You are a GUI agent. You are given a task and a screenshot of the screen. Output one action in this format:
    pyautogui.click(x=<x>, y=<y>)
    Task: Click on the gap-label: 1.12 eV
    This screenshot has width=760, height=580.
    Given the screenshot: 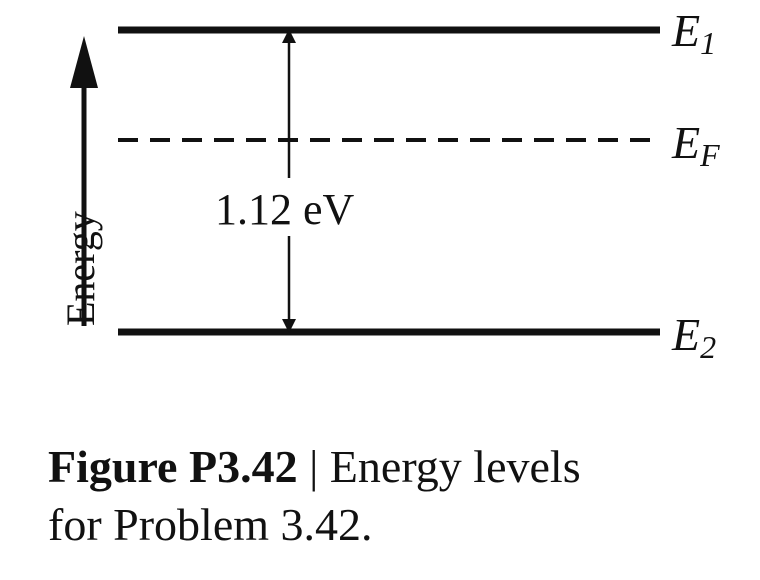 What is the action you would take?
    pyautogui.click(x=285, y=209)
    